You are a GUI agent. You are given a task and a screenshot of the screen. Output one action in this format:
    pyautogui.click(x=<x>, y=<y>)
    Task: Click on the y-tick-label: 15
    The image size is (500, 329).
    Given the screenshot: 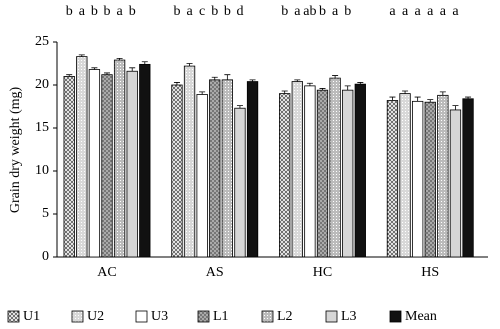 What is the action you would take?
    pyautogui.click(x=42, y=127)
    